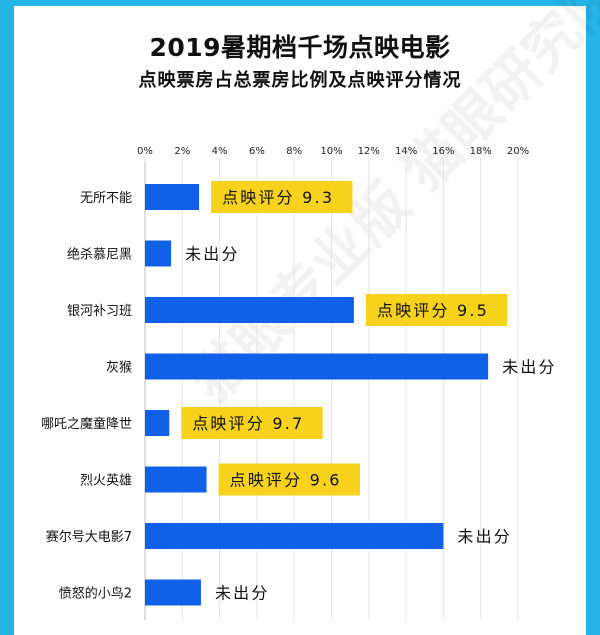 The height and width of the screenshot is (635, 600). What do you see at coordinates (369, 151) in the screenshot?
I see `x-tick-label: 12%` at bounding box center [369, 151].